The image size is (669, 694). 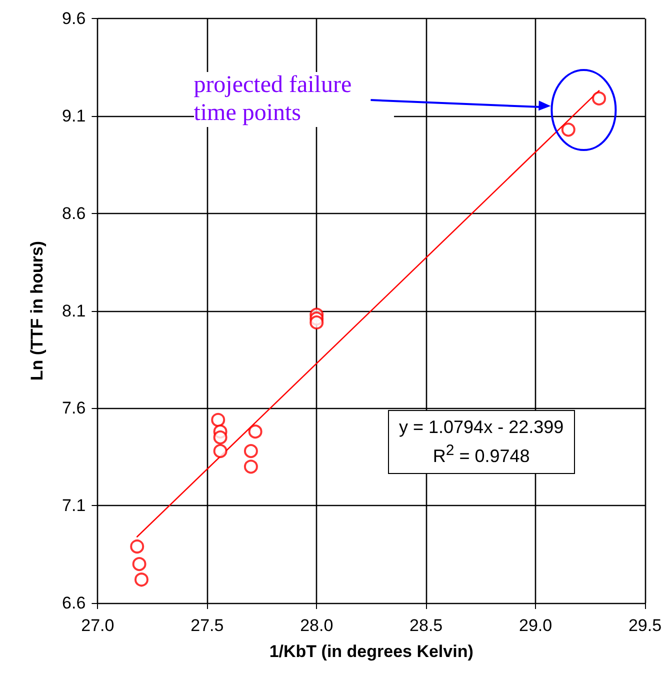 I want to click on x-tick-label: 29.5, so click(x=645, y=625).